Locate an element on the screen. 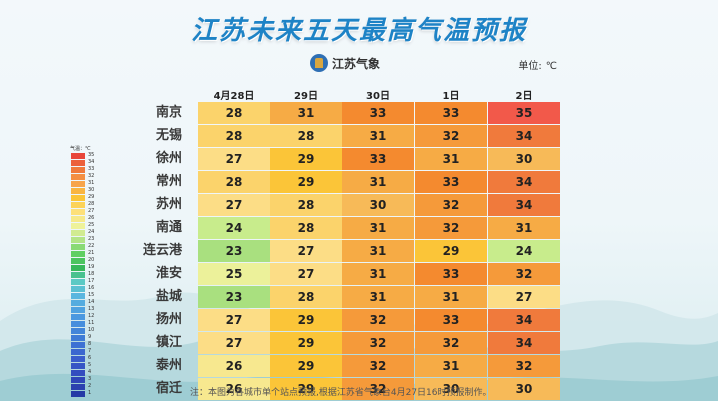  legend-tick: 11 is located at coordinates (91, 323).